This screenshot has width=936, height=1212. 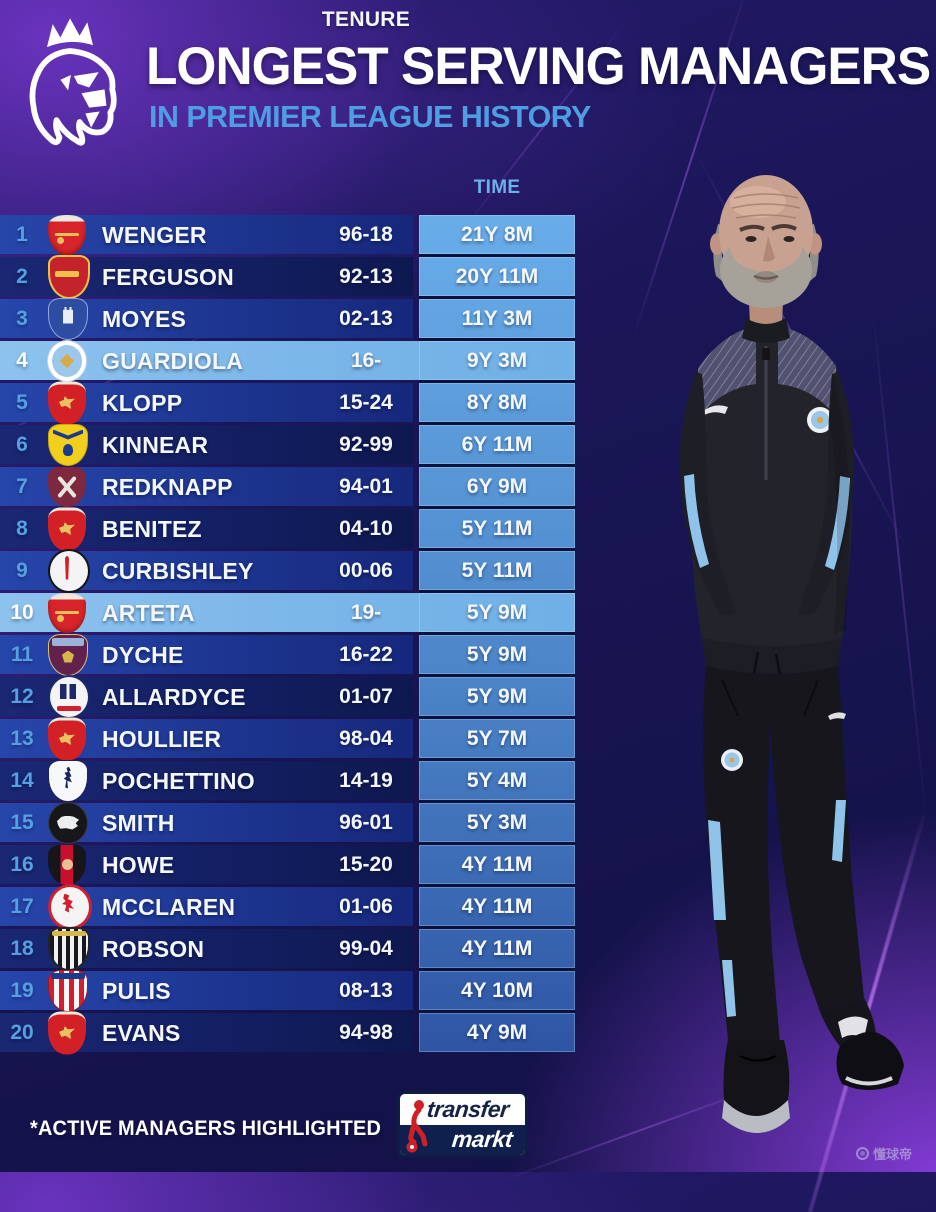 What do you see at coordinates (366, 528) in the screenshot?
I see `tenure-value: 04-10` at bounding box center [366, 528].